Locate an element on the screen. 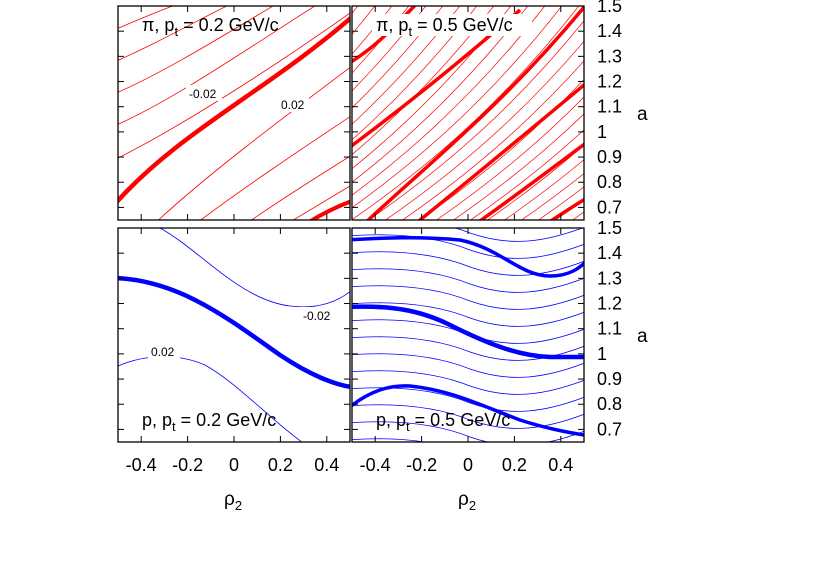 The image size is (823, 576). panel-p-0.5: p, pt = 0.5 GeV/c is located at coordinates (468, 335).